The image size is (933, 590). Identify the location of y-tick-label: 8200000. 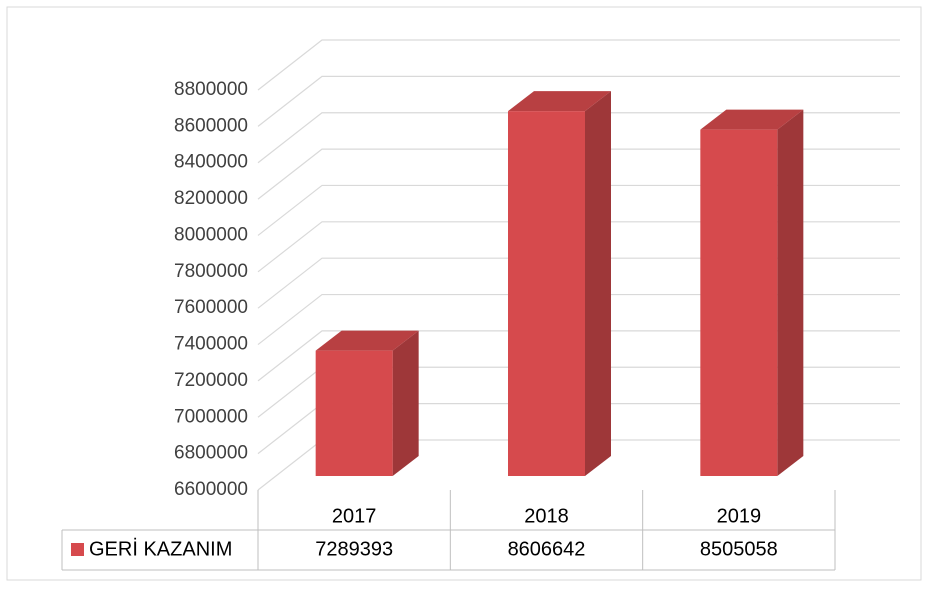
(211, 198).